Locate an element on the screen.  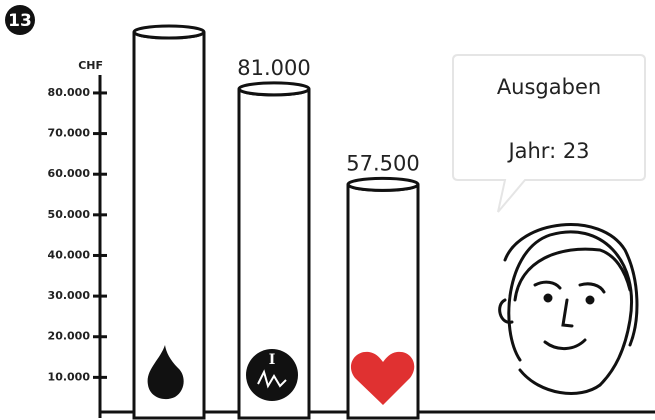
y-tick-label: 10.000 is located at coordinates (69, 376).